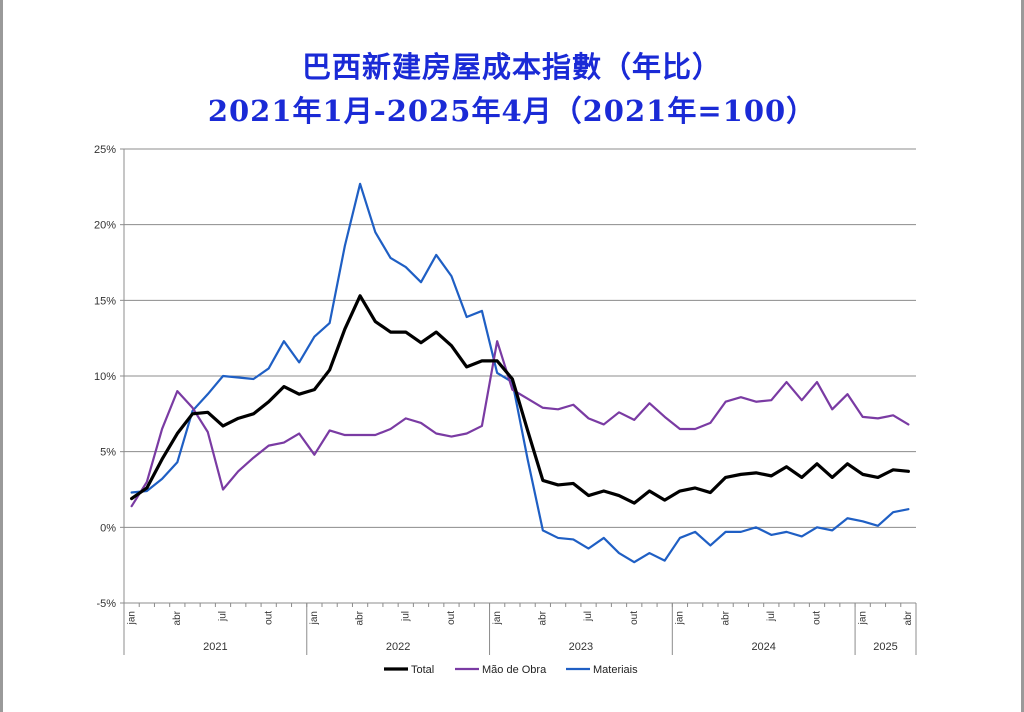  What do you see at coordinates (105, 150) in the screenshot?
I see `y-tick-label: 25%` at bounding box center [105, 150].